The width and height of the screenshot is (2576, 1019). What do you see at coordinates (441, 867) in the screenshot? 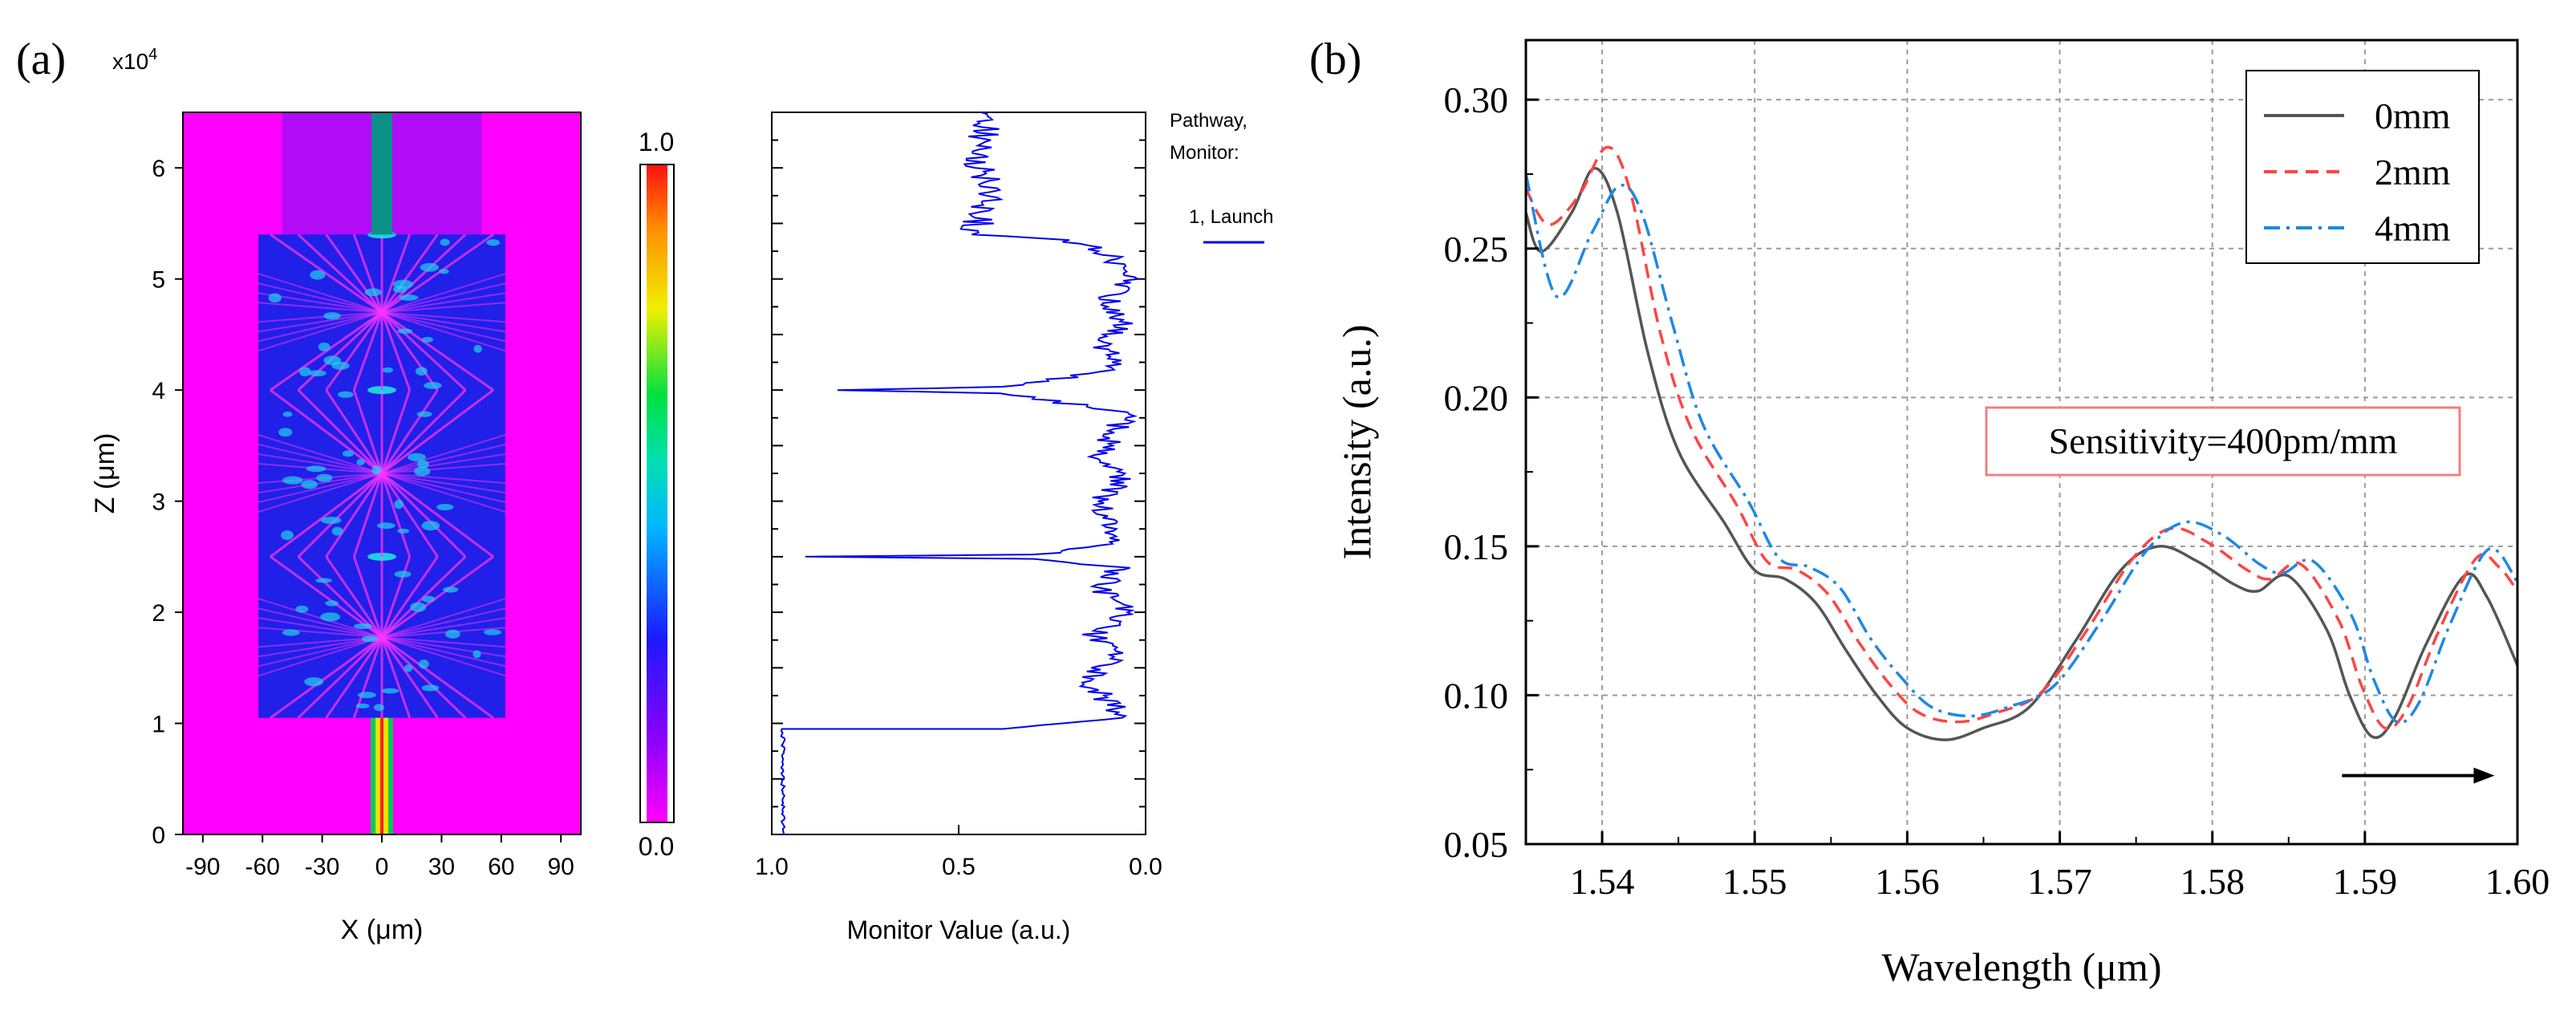
I see `x-tick-label: 30` at bounding box center [441, 867].